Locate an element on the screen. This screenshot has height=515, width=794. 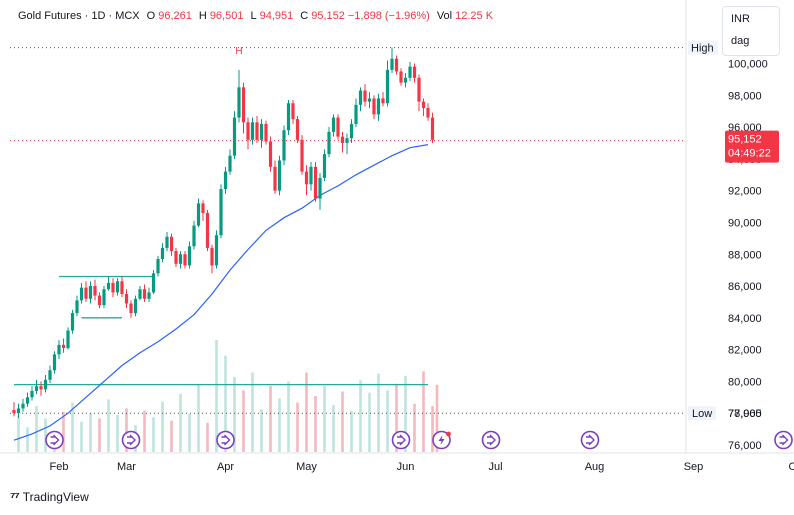
last-price-badge: 95,152 04:49:22 is located at coordinates (752, 146).